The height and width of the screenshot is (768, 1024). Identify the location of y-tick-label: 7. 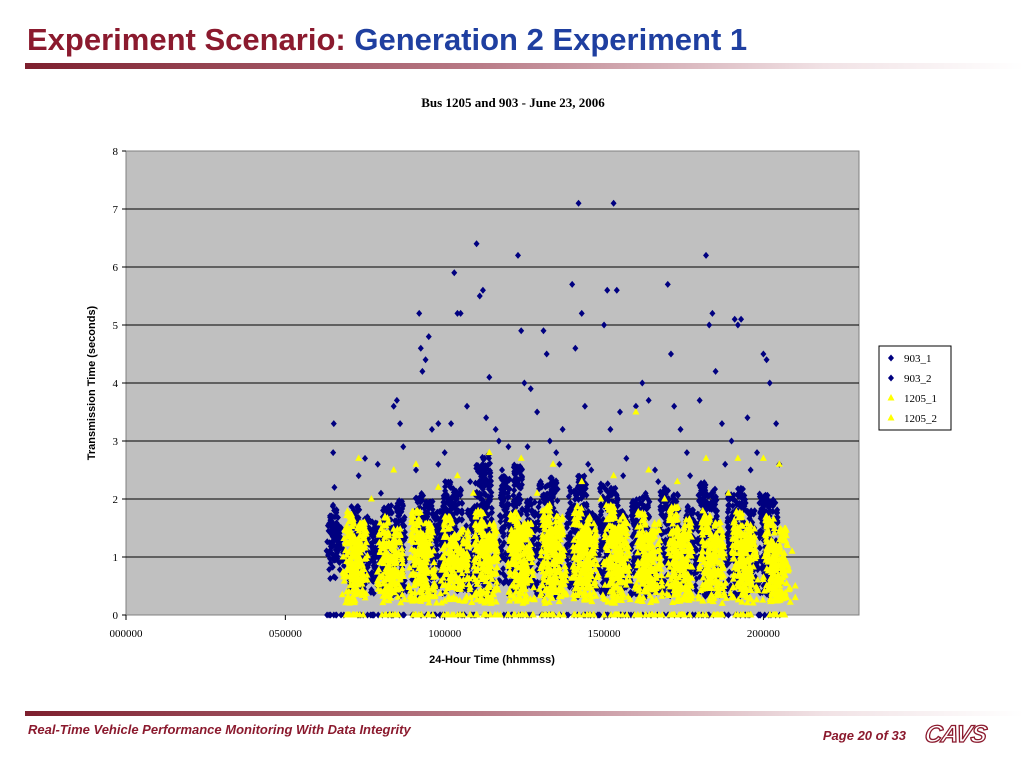
(116, 210).